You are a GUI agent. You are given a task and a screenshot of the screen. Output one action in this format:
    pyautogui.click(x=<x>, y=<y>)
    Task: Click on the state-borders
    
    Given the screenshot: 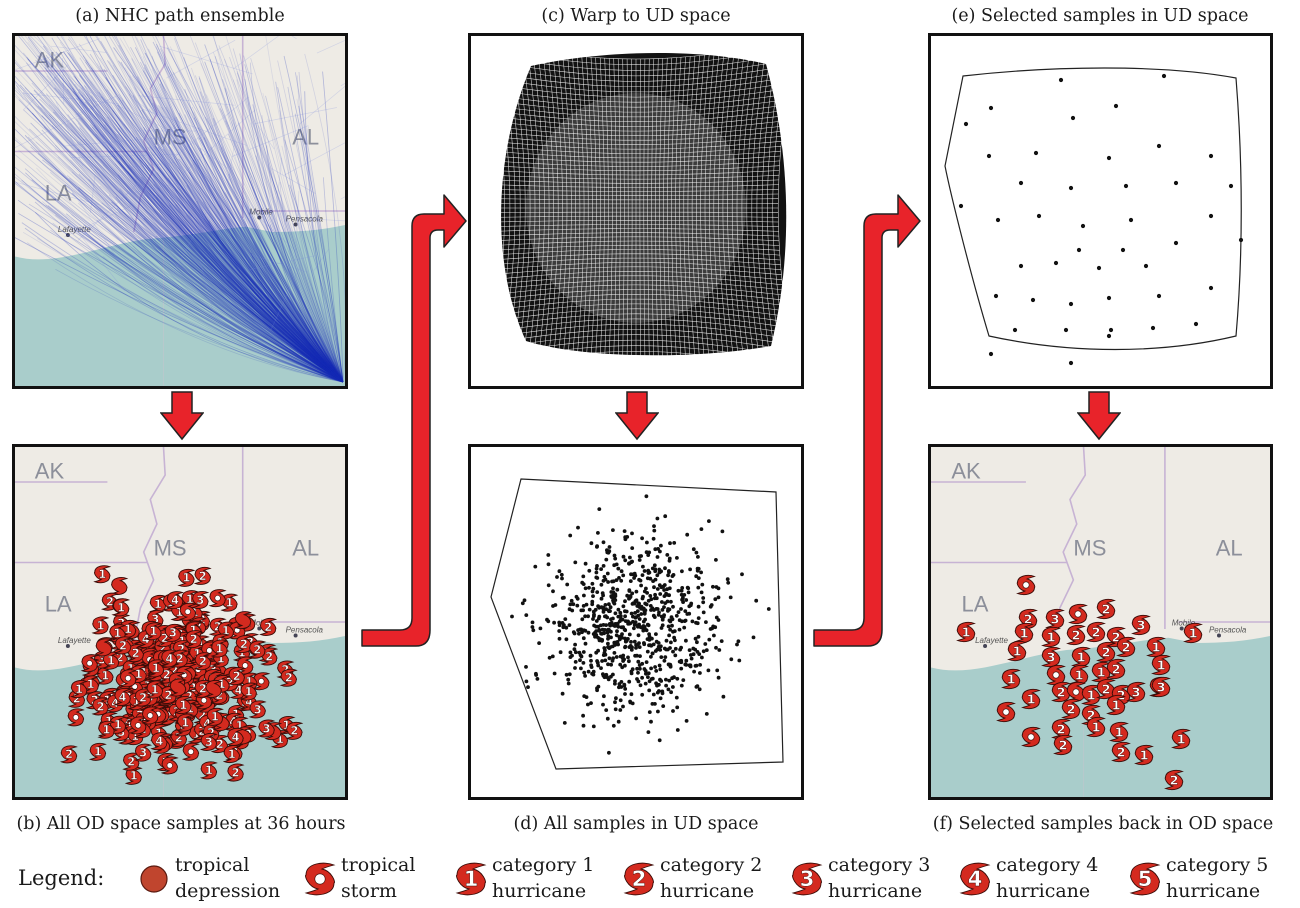 What is the action you would take?
    pyautogui.click(x=180, y=211)
    